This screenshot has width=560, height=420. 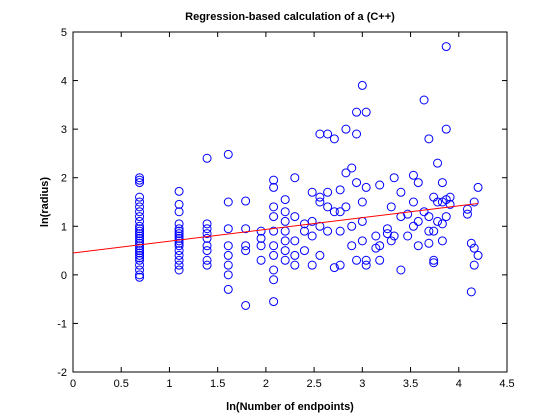 I want to click on y-tick-label: -2, so click(x=62, y=373).